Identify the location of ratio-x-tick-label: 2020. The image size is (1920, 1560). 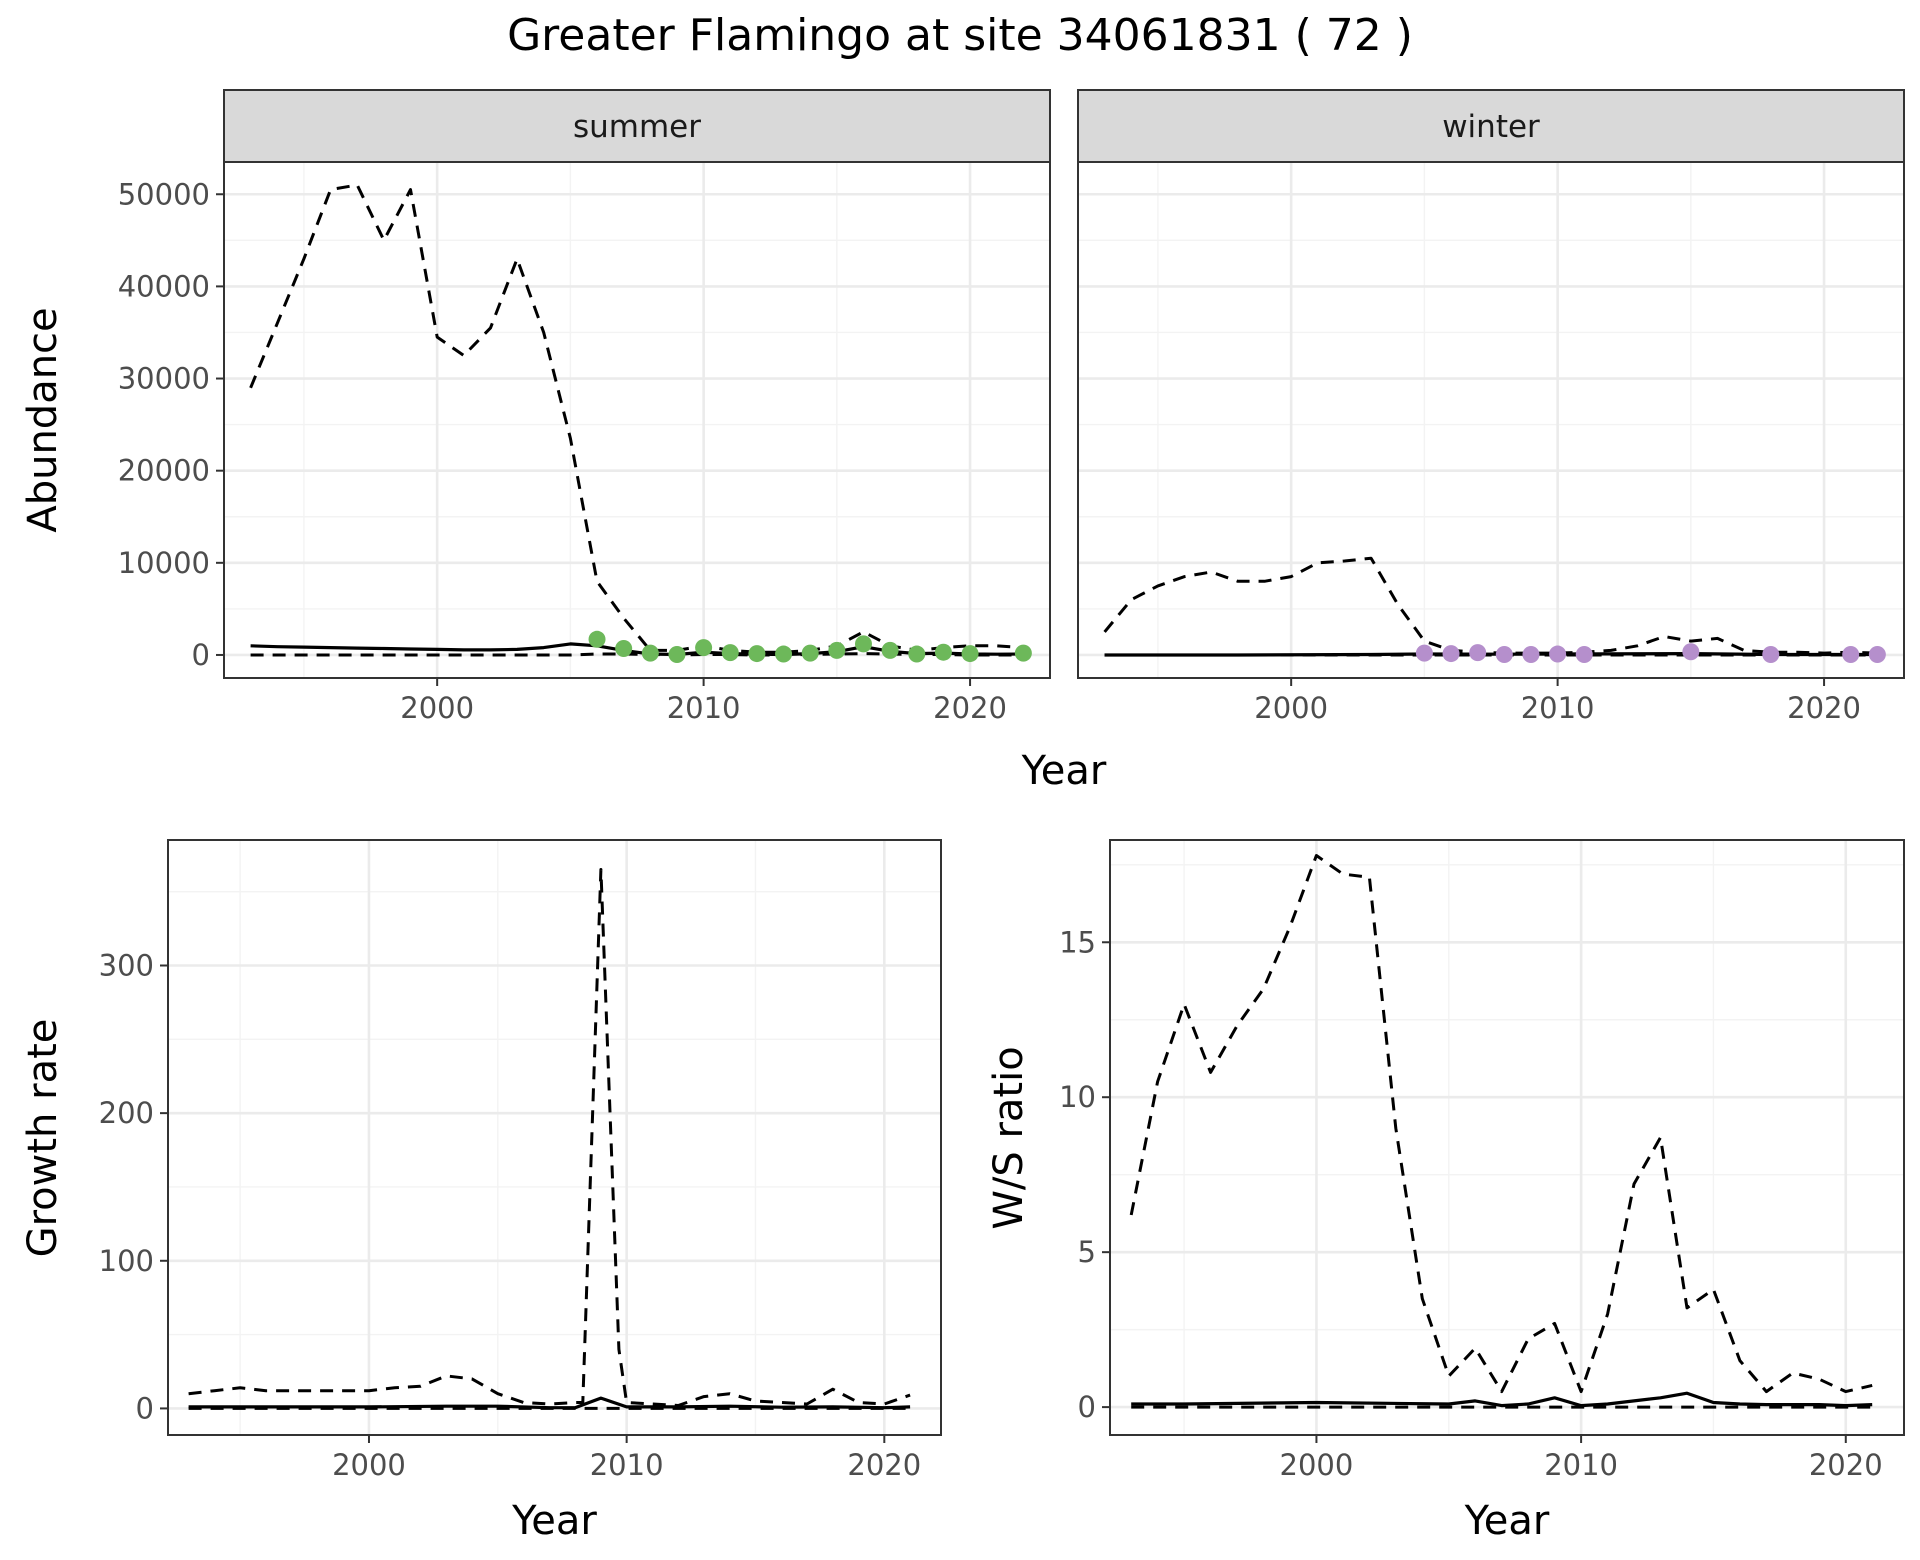
(1846, 1465).